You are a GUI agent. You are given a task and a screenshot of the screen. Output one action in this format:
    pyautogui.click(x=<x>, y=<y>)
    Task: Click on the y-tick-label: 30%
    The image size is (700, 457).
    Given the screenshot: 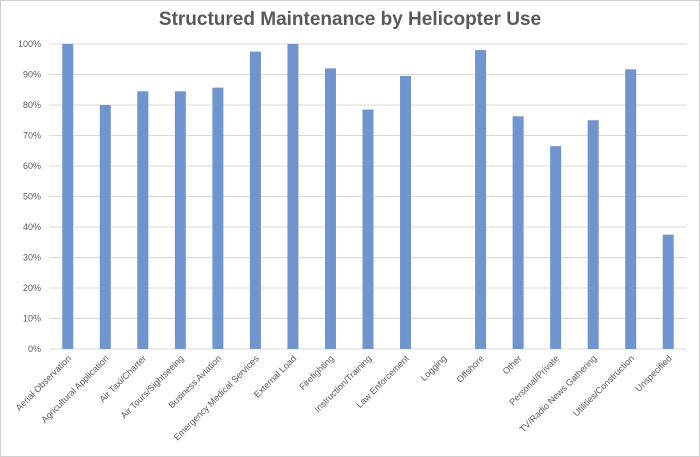 What is the action you would take?
    pyautogui.click(x=32, y=258)
    